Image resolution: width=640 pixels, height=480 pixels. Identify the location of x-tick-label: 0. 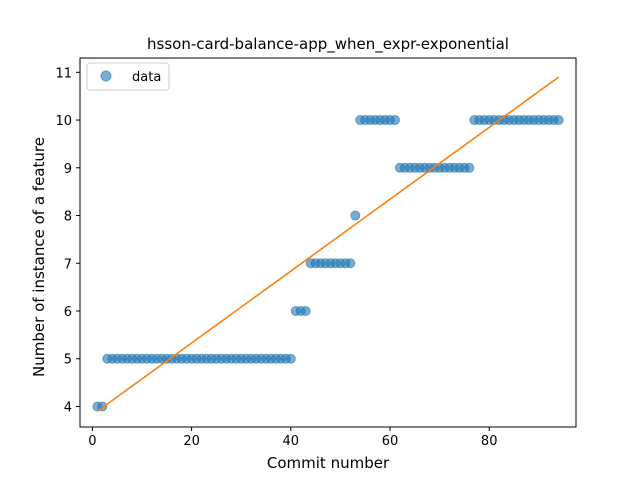
(92, 441).